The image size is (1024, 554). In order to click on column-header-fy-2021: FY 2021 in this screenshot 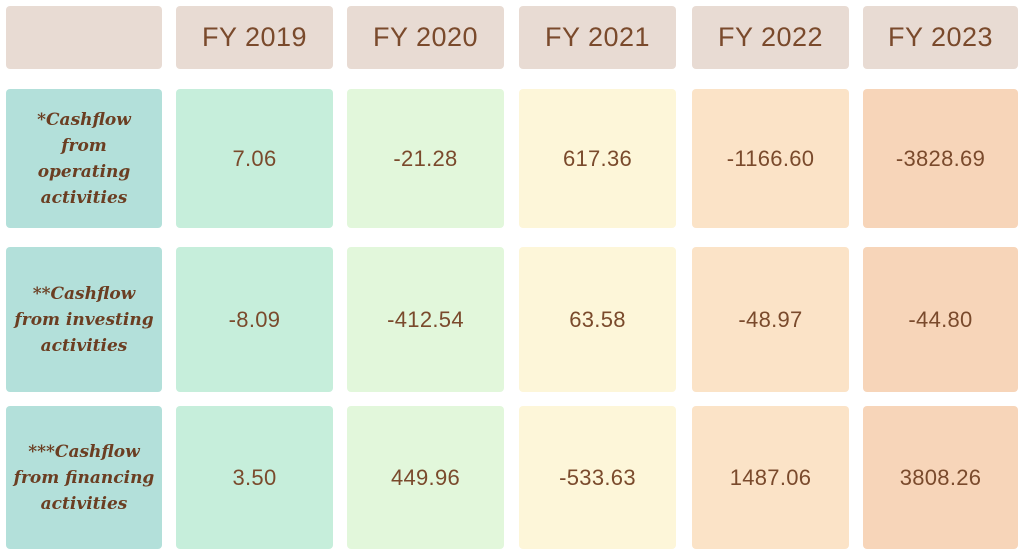, I will do `click(597, 37)`.